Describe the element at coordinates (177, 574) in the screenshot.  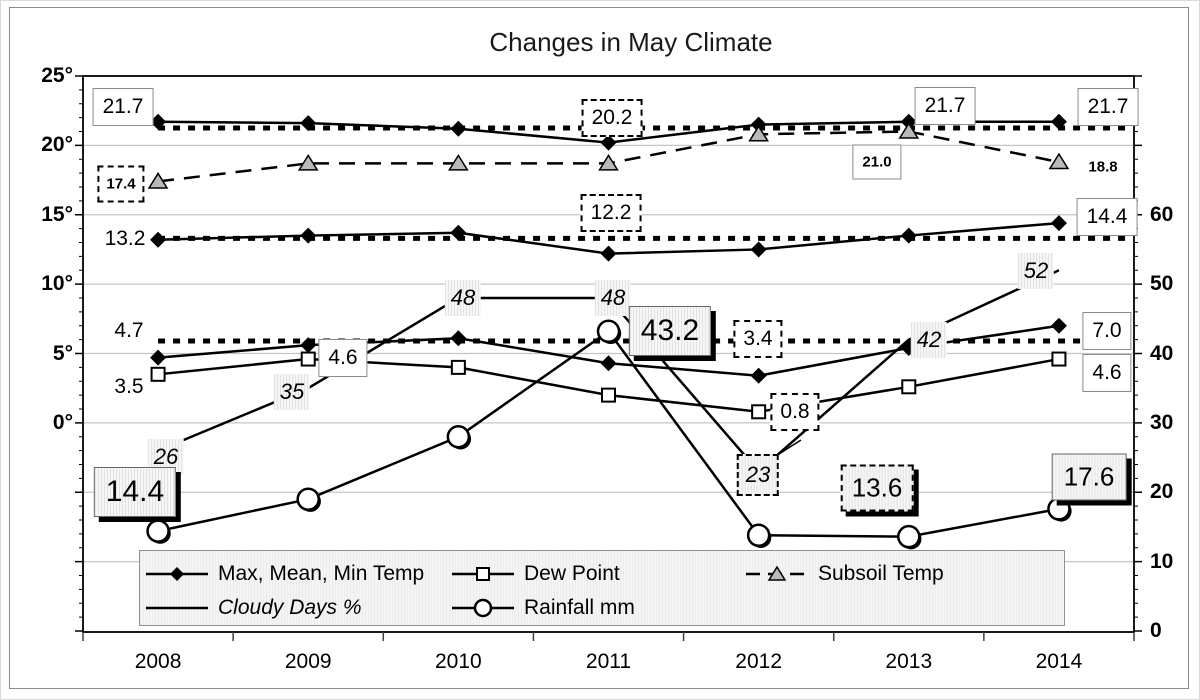
I see `diamond-line-icon` at that location.